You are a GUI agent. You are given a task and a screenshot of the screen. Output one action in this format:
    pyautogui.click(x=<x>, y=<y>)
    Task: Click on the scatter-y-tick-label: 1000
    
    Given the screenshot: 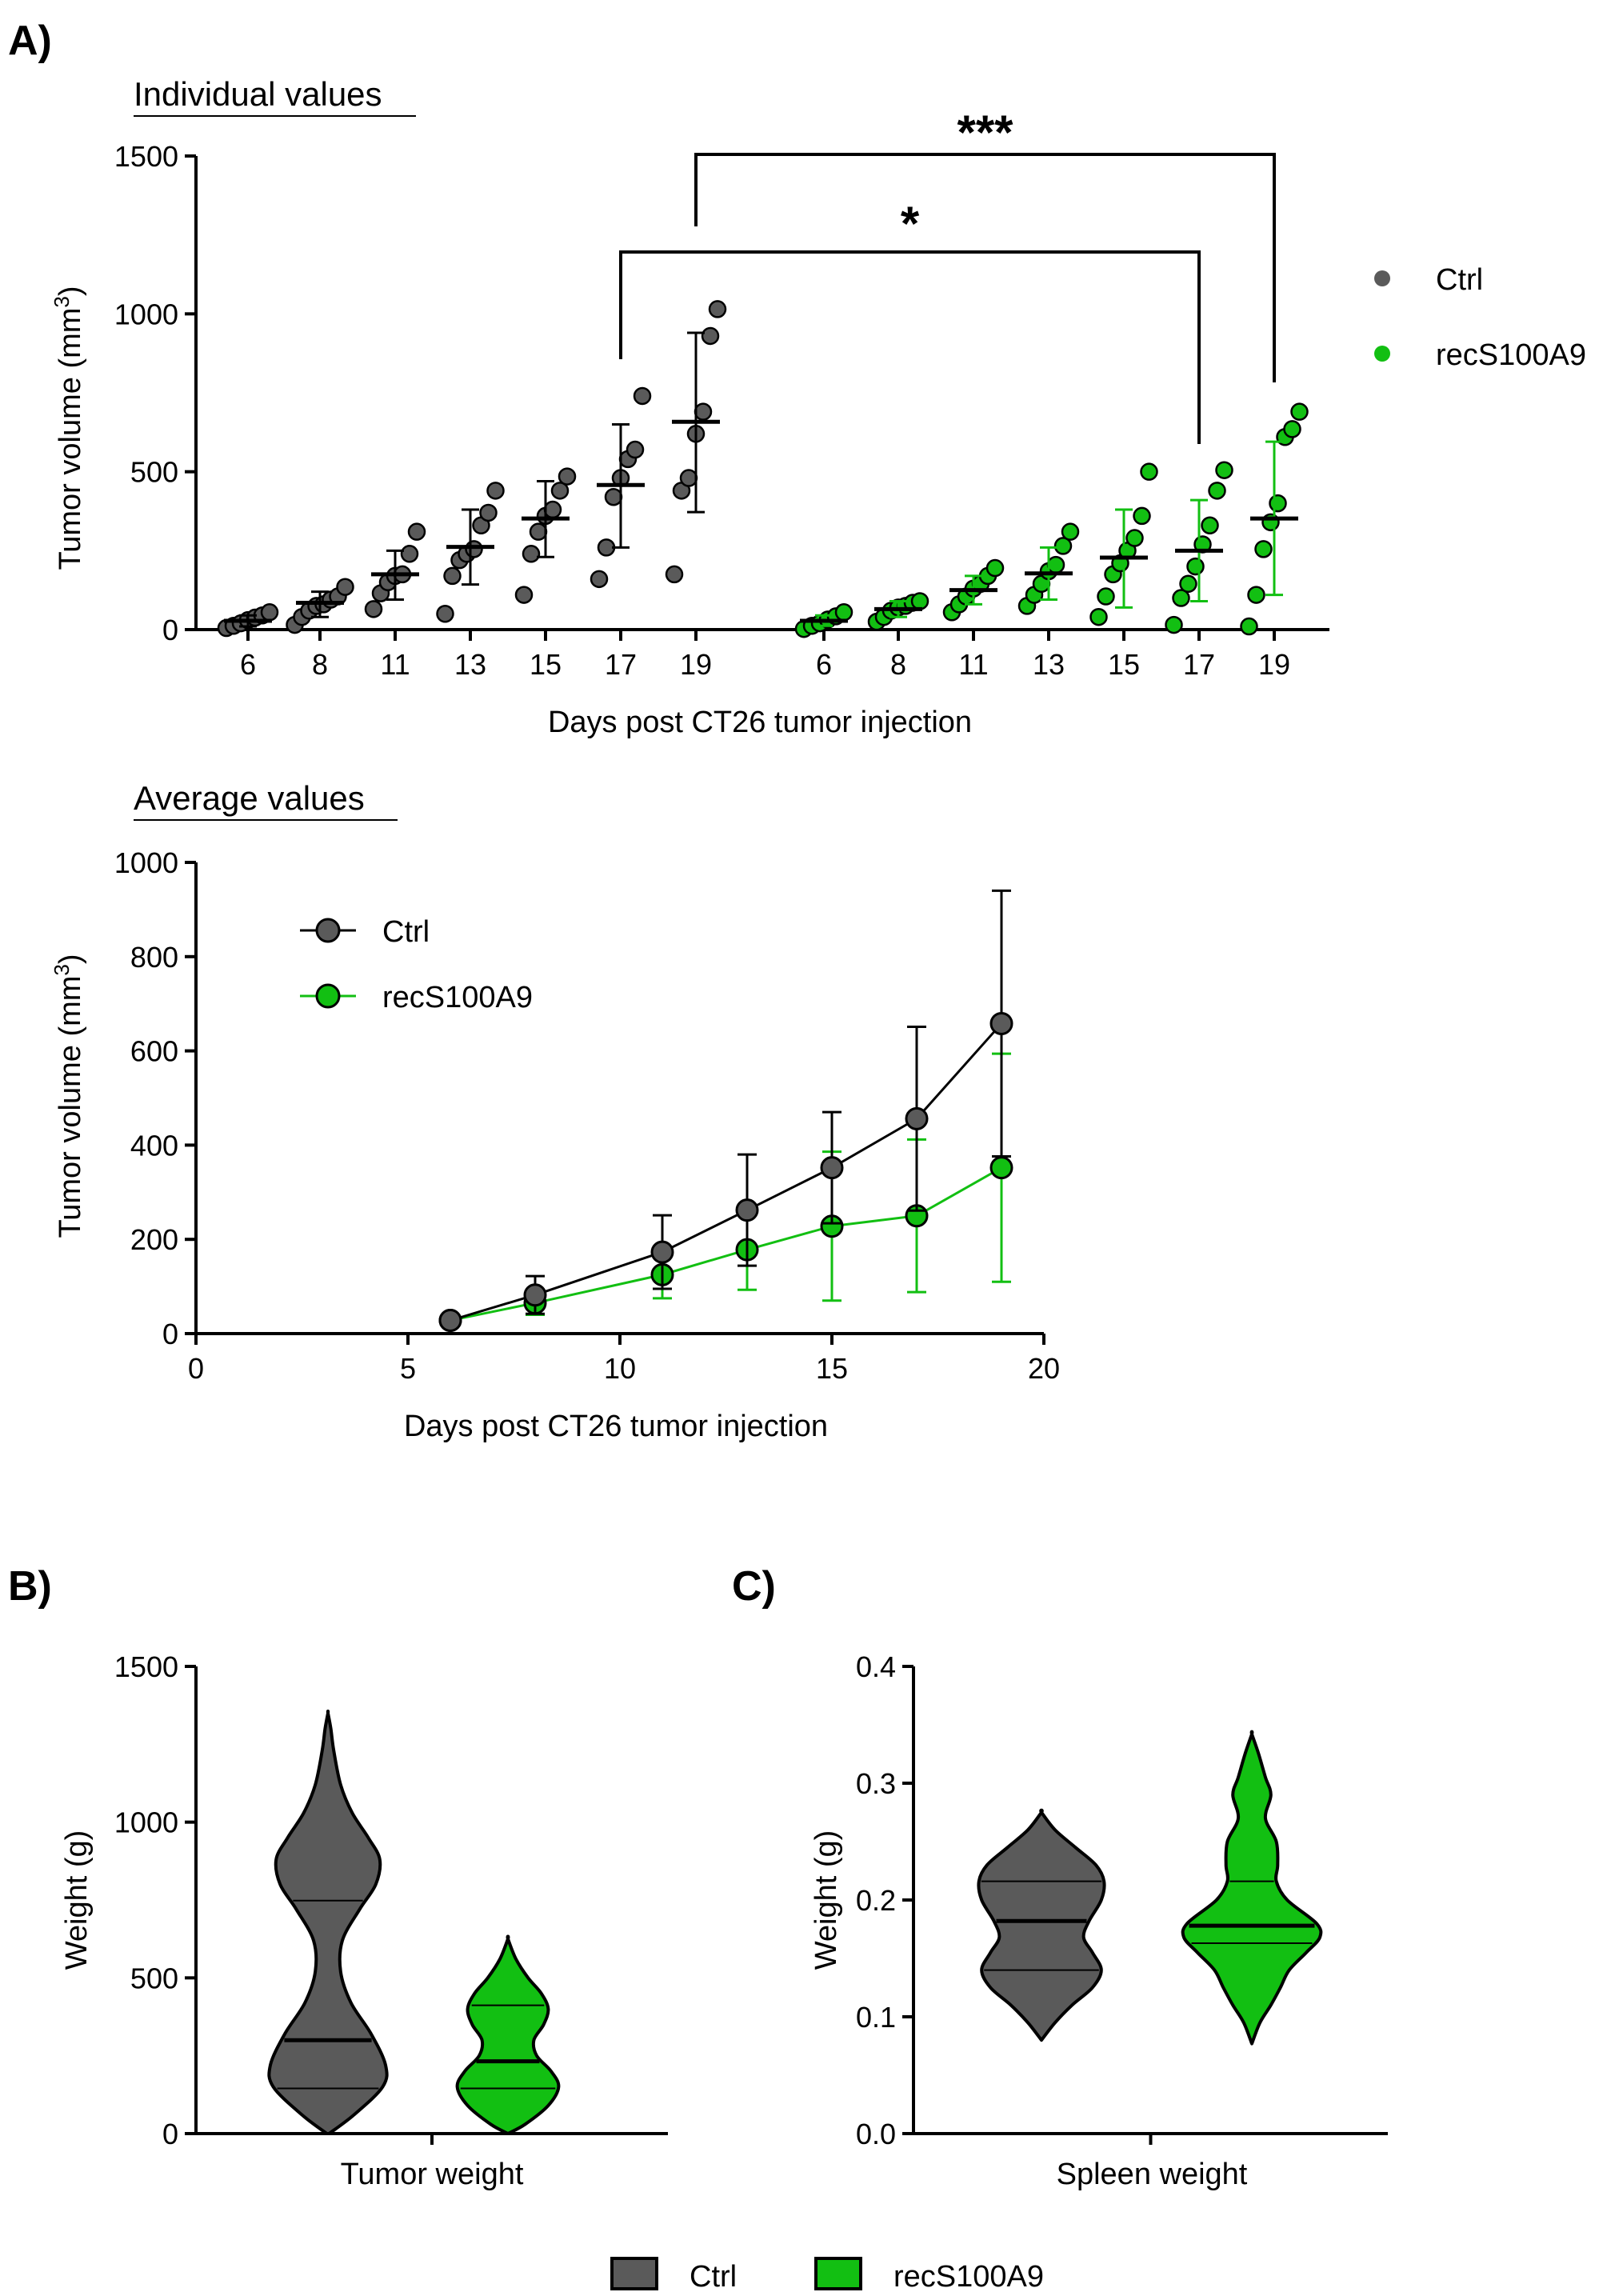 What is the action you would take?
    pyautogui.click(x=146, y=314)
    